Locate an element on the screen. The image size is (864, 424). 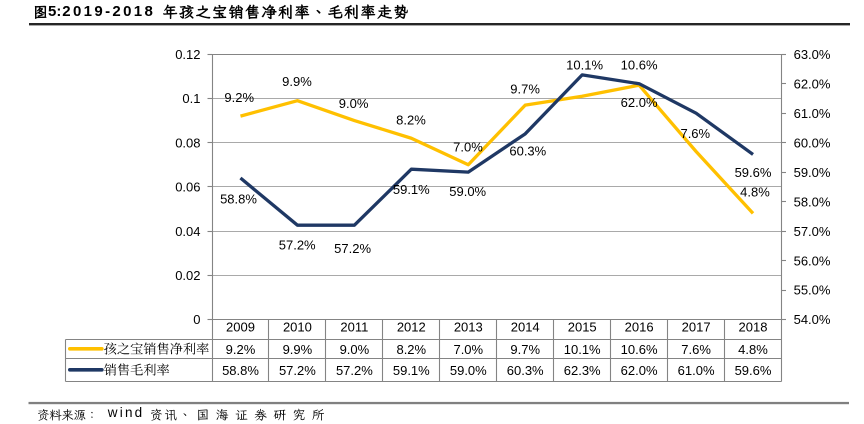
svg-text: 0.1 is located at coordinates (191, 98).